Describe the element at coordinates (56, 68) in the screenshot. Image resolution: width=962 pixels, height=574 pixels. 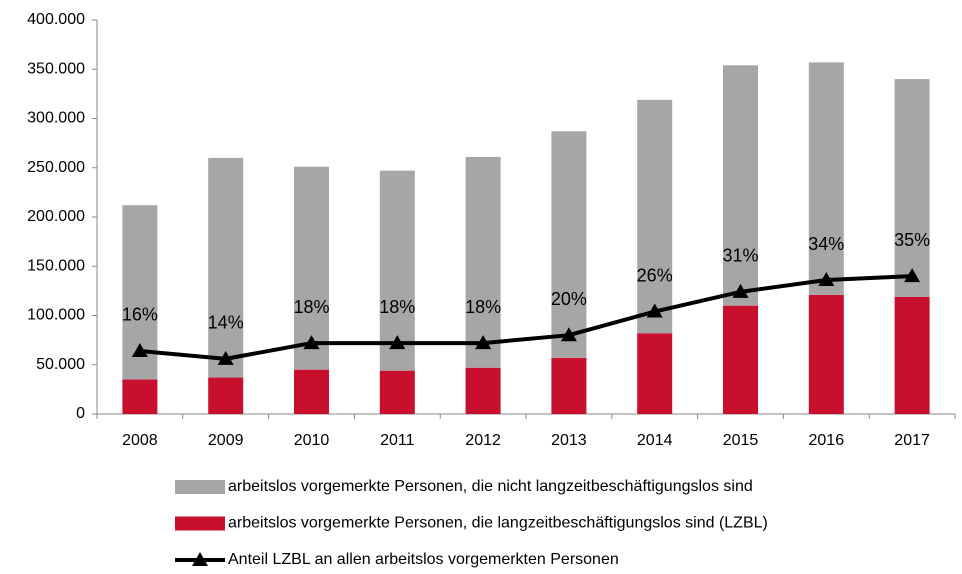
I see `y-tick-label: 350.000` at that location.